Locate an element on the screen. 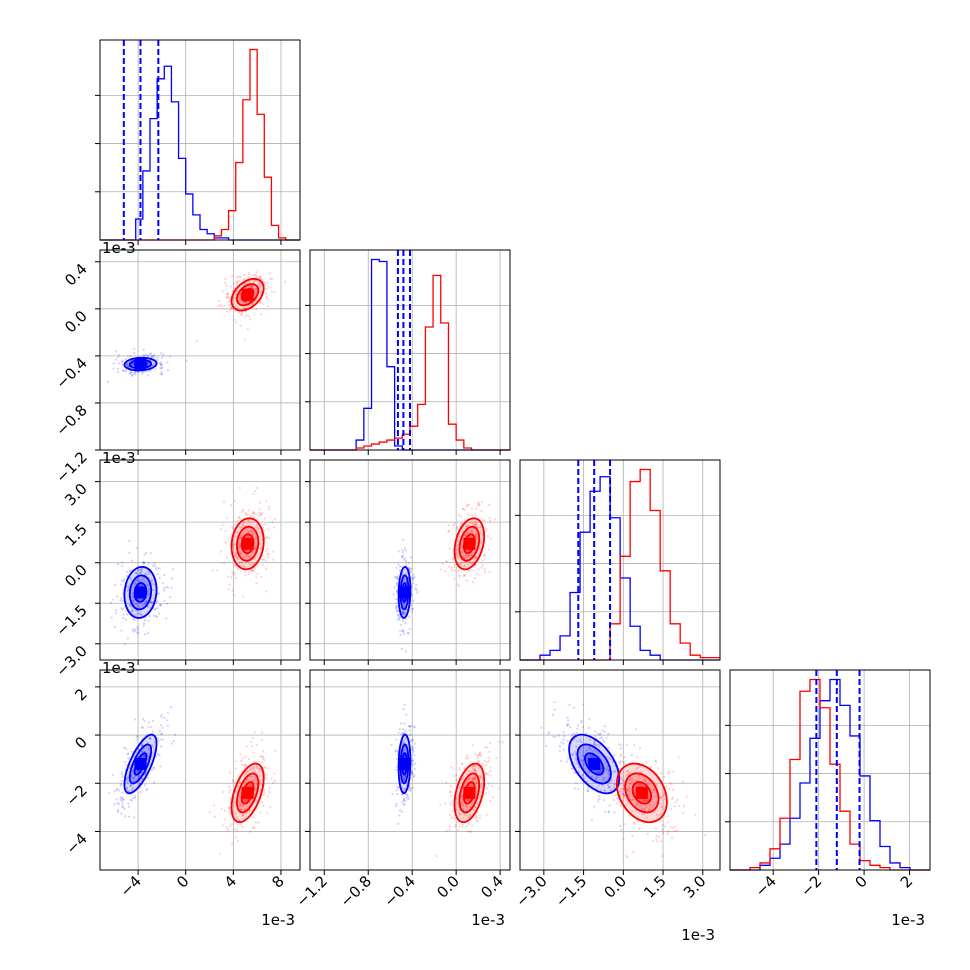  set_b-density-peak is located at coordinates (641, 792).